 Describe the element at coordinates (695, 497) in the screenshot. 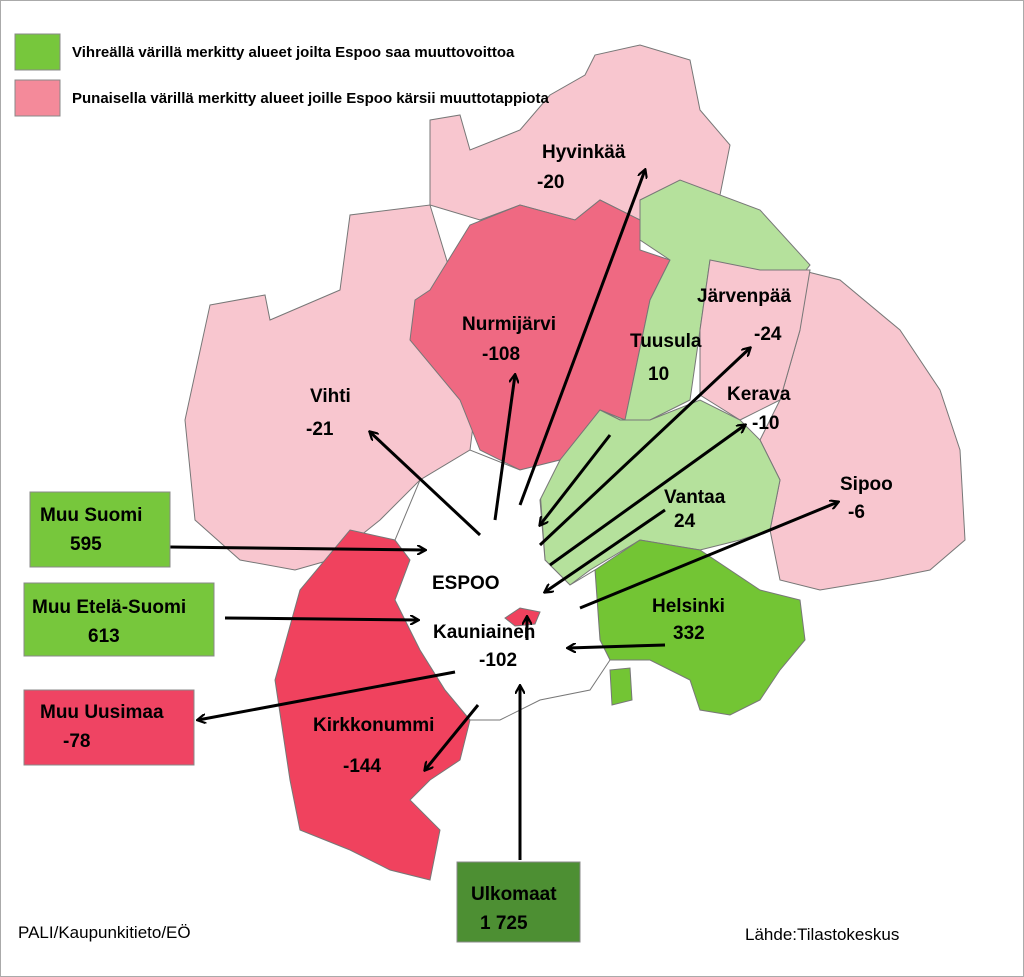

I see `region-name: Vantaa` at that location.